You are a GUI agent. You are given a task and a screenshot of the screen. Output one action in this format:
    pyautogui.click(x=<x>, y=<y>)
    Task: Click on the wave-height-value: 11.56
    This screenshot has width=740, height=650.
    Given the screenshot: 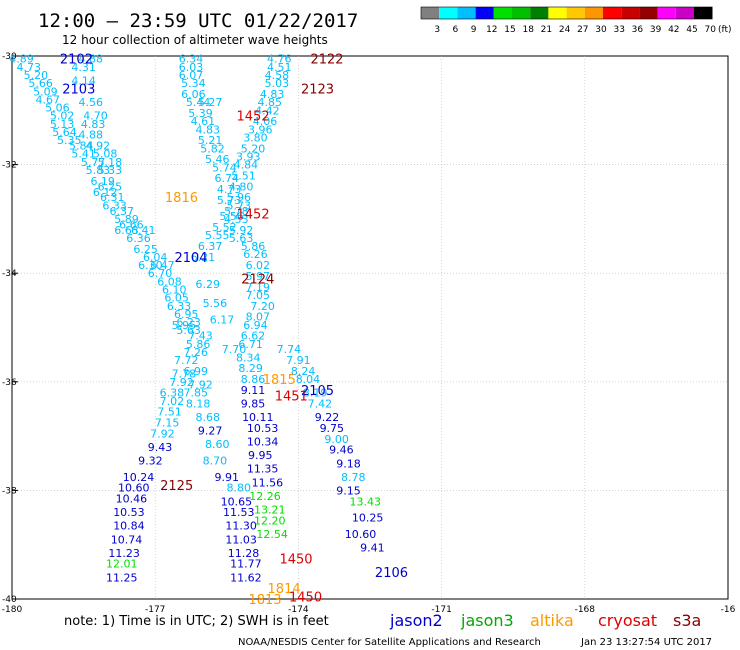 What is the action you would take?
    pyautogui.click(x=268, y=482)
    